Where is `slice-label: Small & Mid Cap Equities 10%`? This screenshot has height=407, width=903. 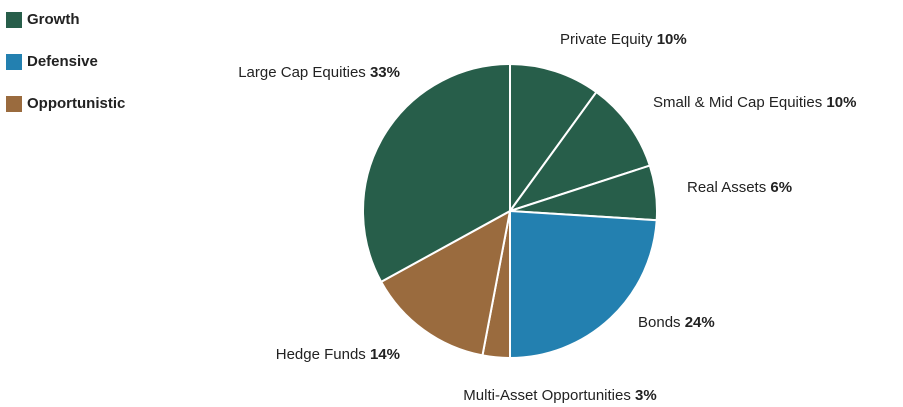 slice-label: Small & Mid Cap Equities 10% is located at coordinates (754, 102).